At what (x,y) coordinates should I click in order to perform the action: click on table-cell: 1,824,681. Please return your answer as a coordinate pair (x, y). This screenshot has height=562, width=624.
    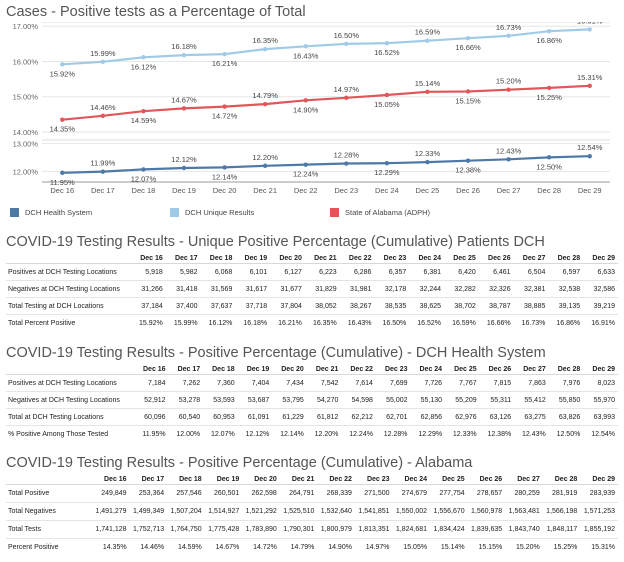
    Looking at the image, I should click on (411, 529).